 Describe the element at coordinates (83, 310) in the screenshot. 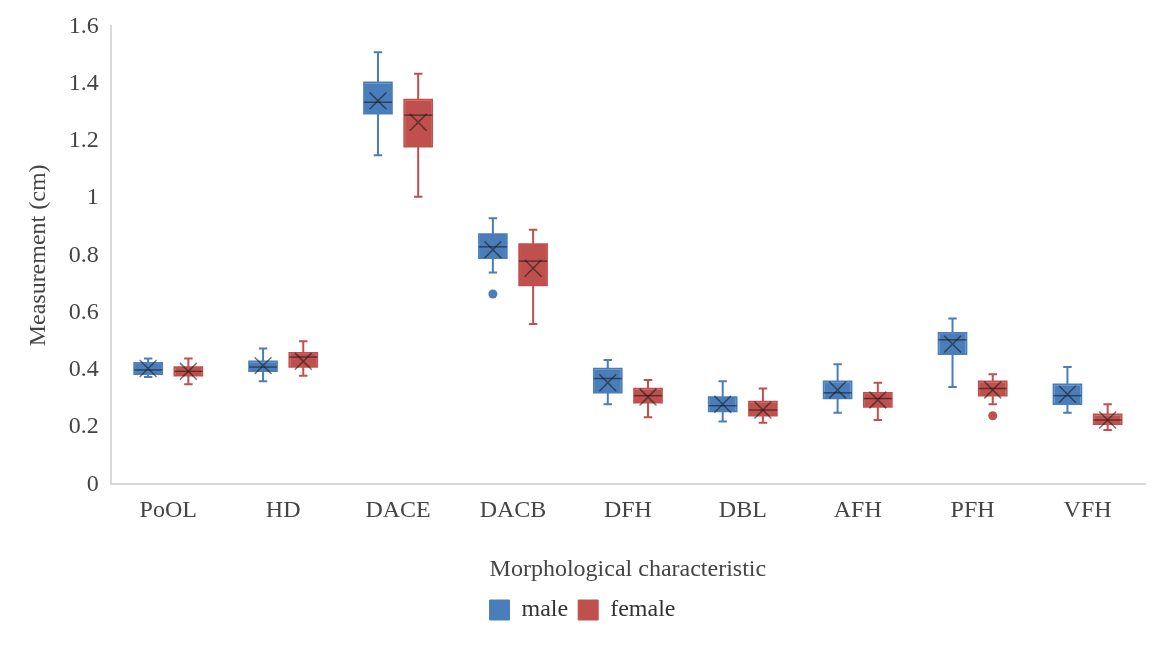

I see `y-tick-label: 0.6` at that location.